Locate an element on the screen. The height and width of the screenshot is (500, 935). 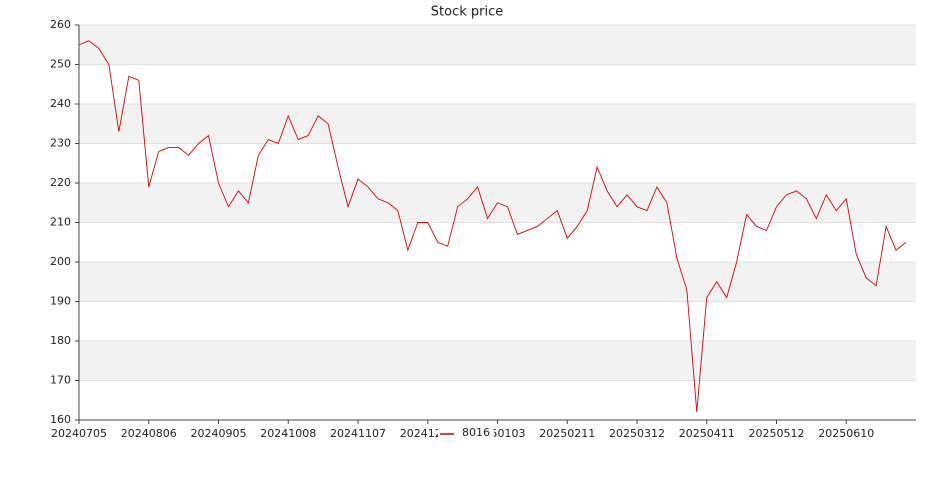
y-tick-label: 160 is located at coordinates (60, 419).